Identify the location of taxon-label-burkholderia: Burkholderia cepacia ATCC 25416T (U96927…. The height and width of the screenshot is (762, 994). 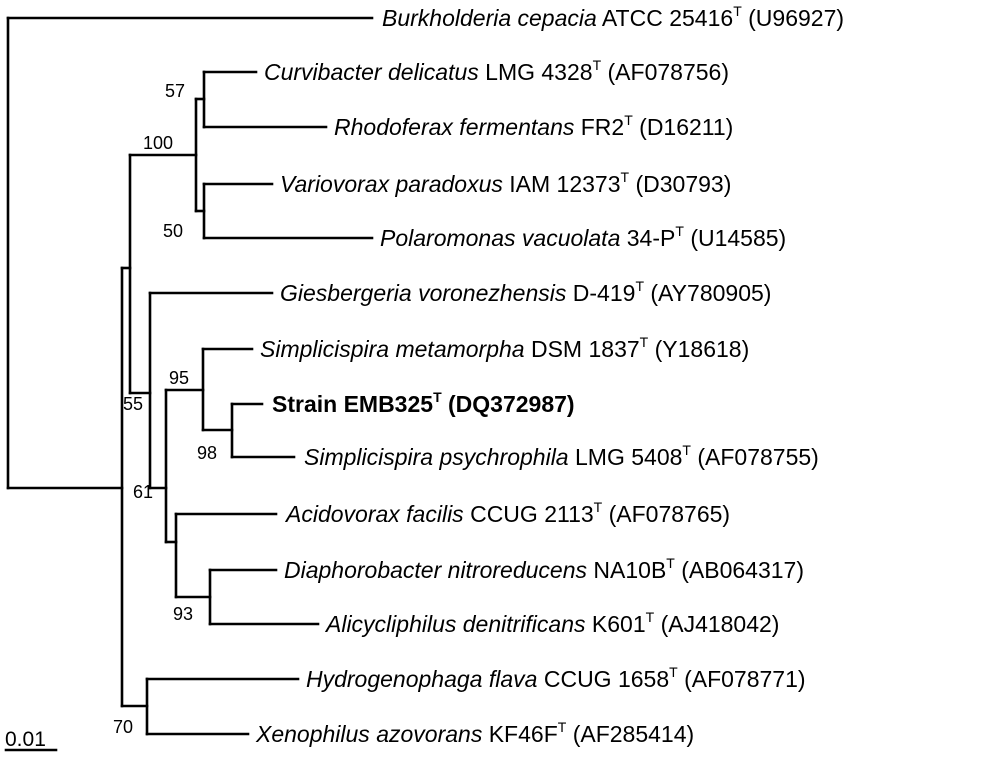
(613, 17).